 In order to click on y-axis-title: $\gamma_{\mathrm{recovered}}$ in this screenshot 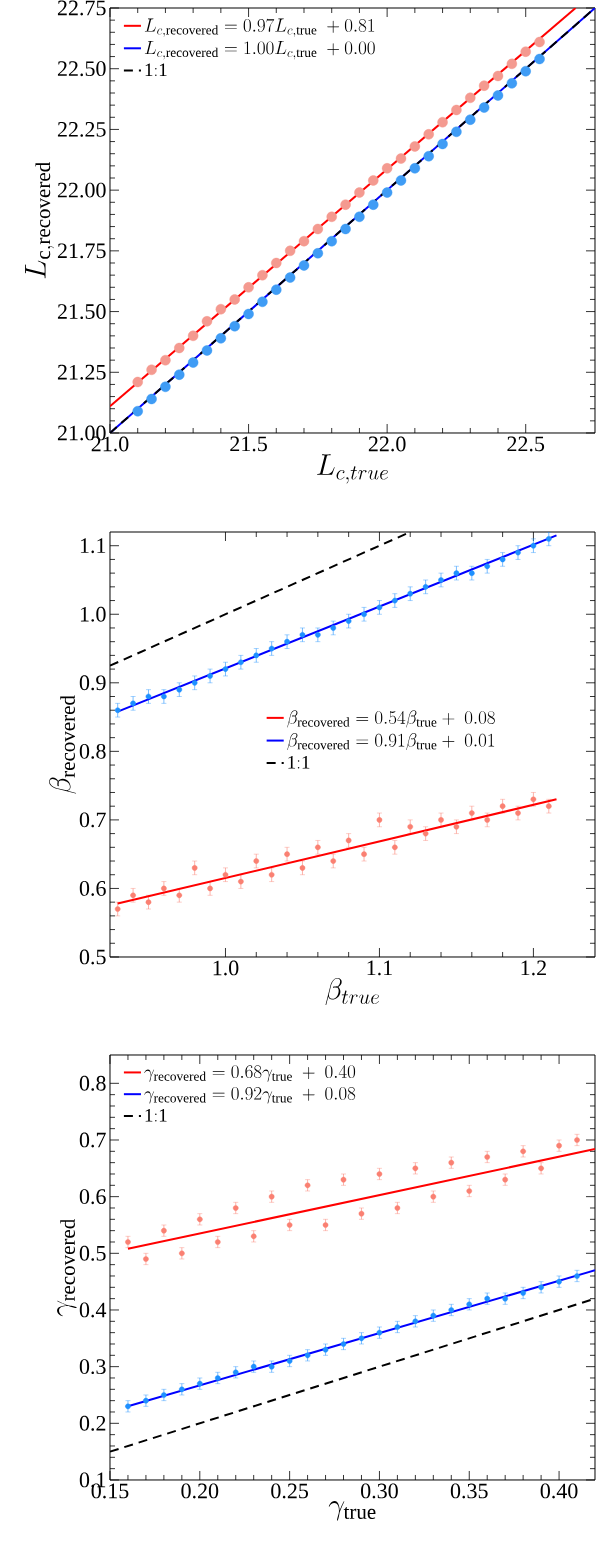, I will do `click(67, 1267)`.